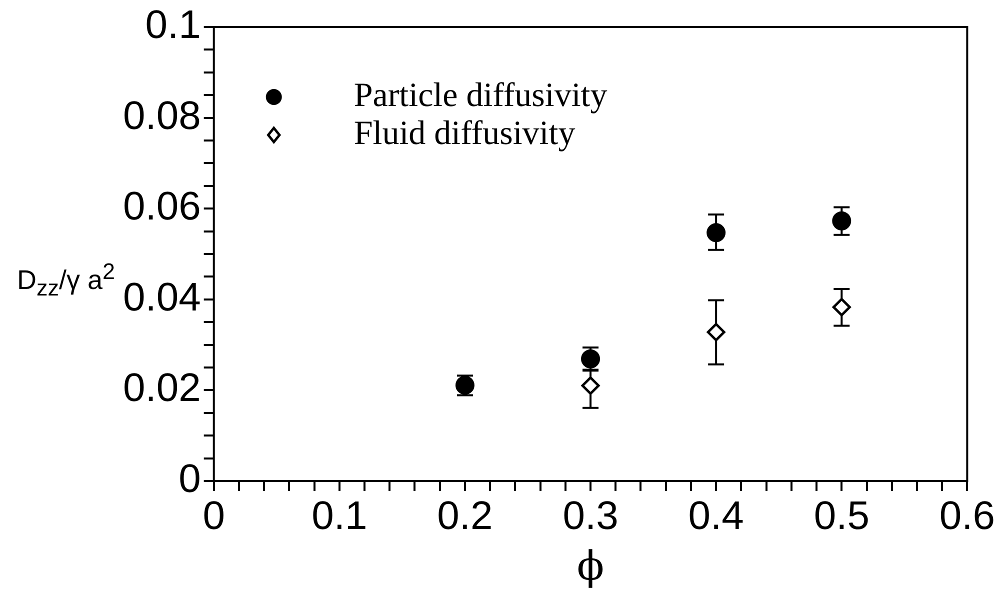  I want to click on y-tick-label: 0.06, so click(161, 206).